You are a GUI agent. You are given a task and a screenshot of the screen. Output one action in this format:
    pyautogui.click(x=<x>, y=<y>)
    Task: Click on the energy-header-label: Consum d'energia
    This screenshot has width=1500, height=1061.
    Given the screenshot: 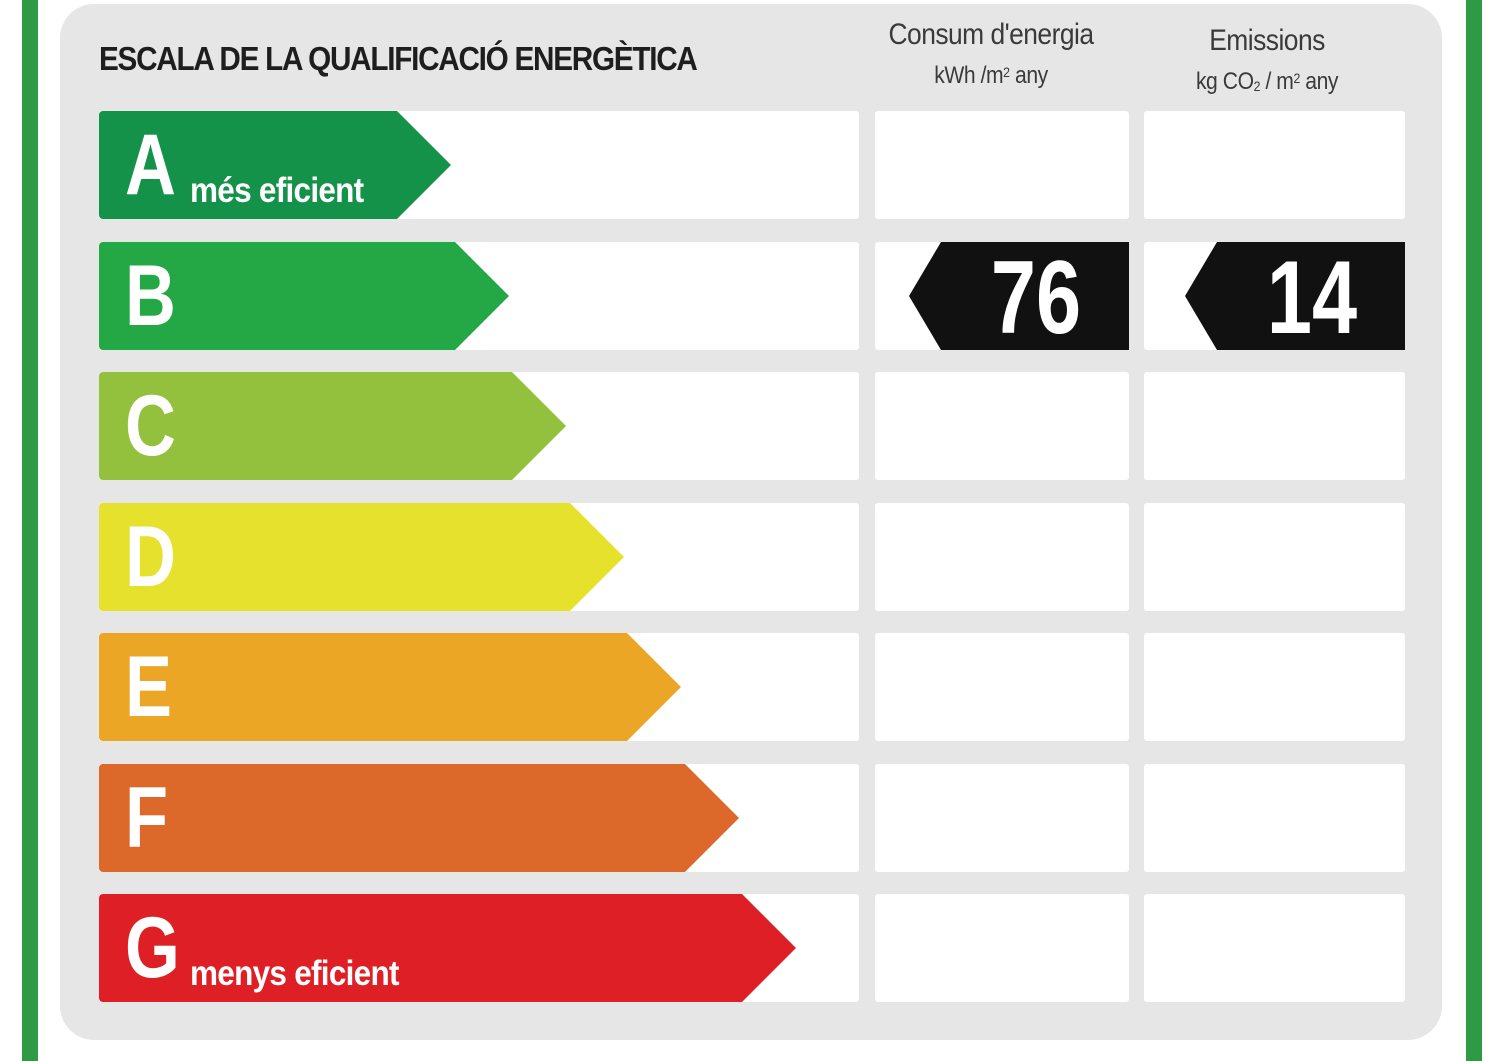 What is the action you would take?
    pyautogui.click(x=991, y=34)
    